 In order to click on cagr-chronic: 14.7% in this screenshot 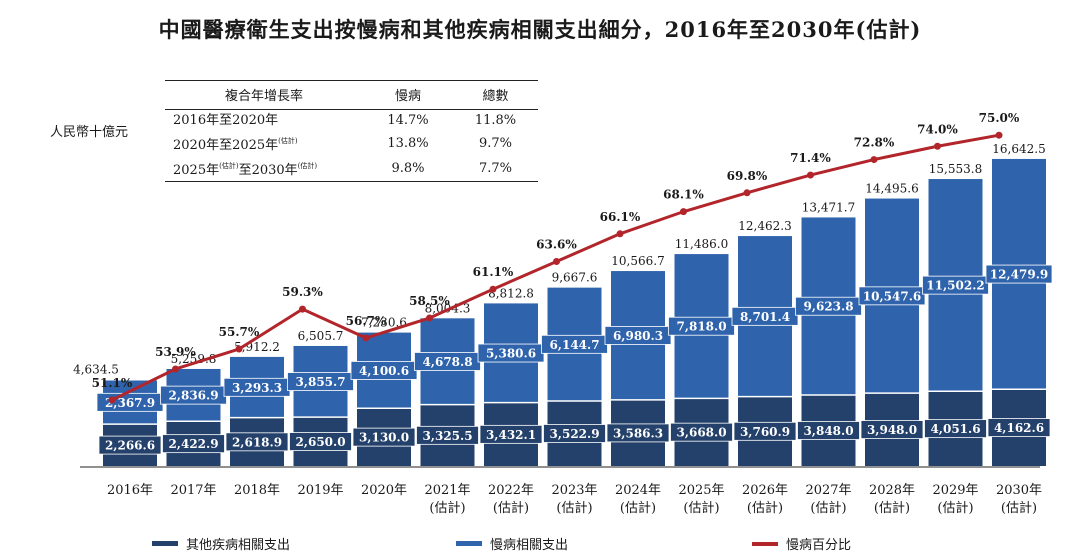, I will do `click(408, 120)`.